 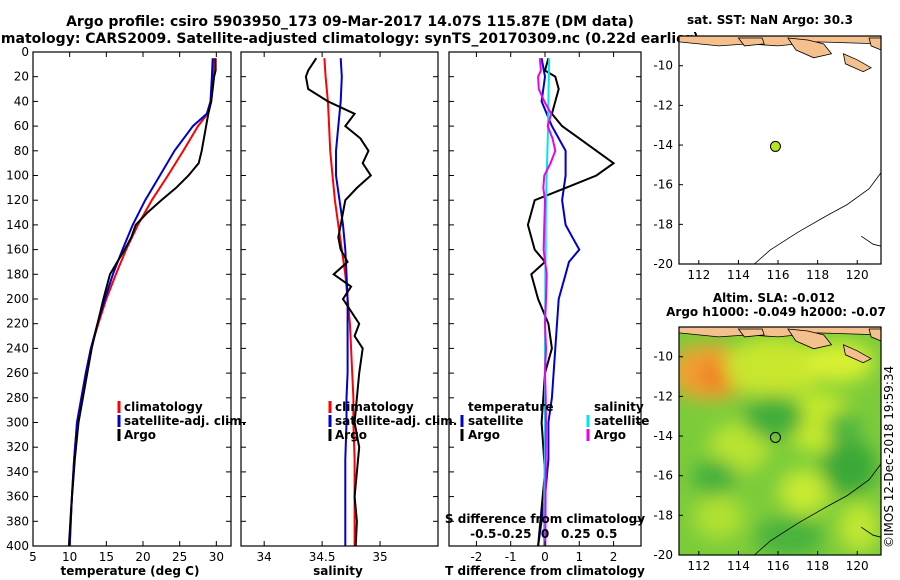 What do you see at coordinates (21, 151) in the screenshot?
I see `y-tick-label: 80` at bounding box center [21, 151].